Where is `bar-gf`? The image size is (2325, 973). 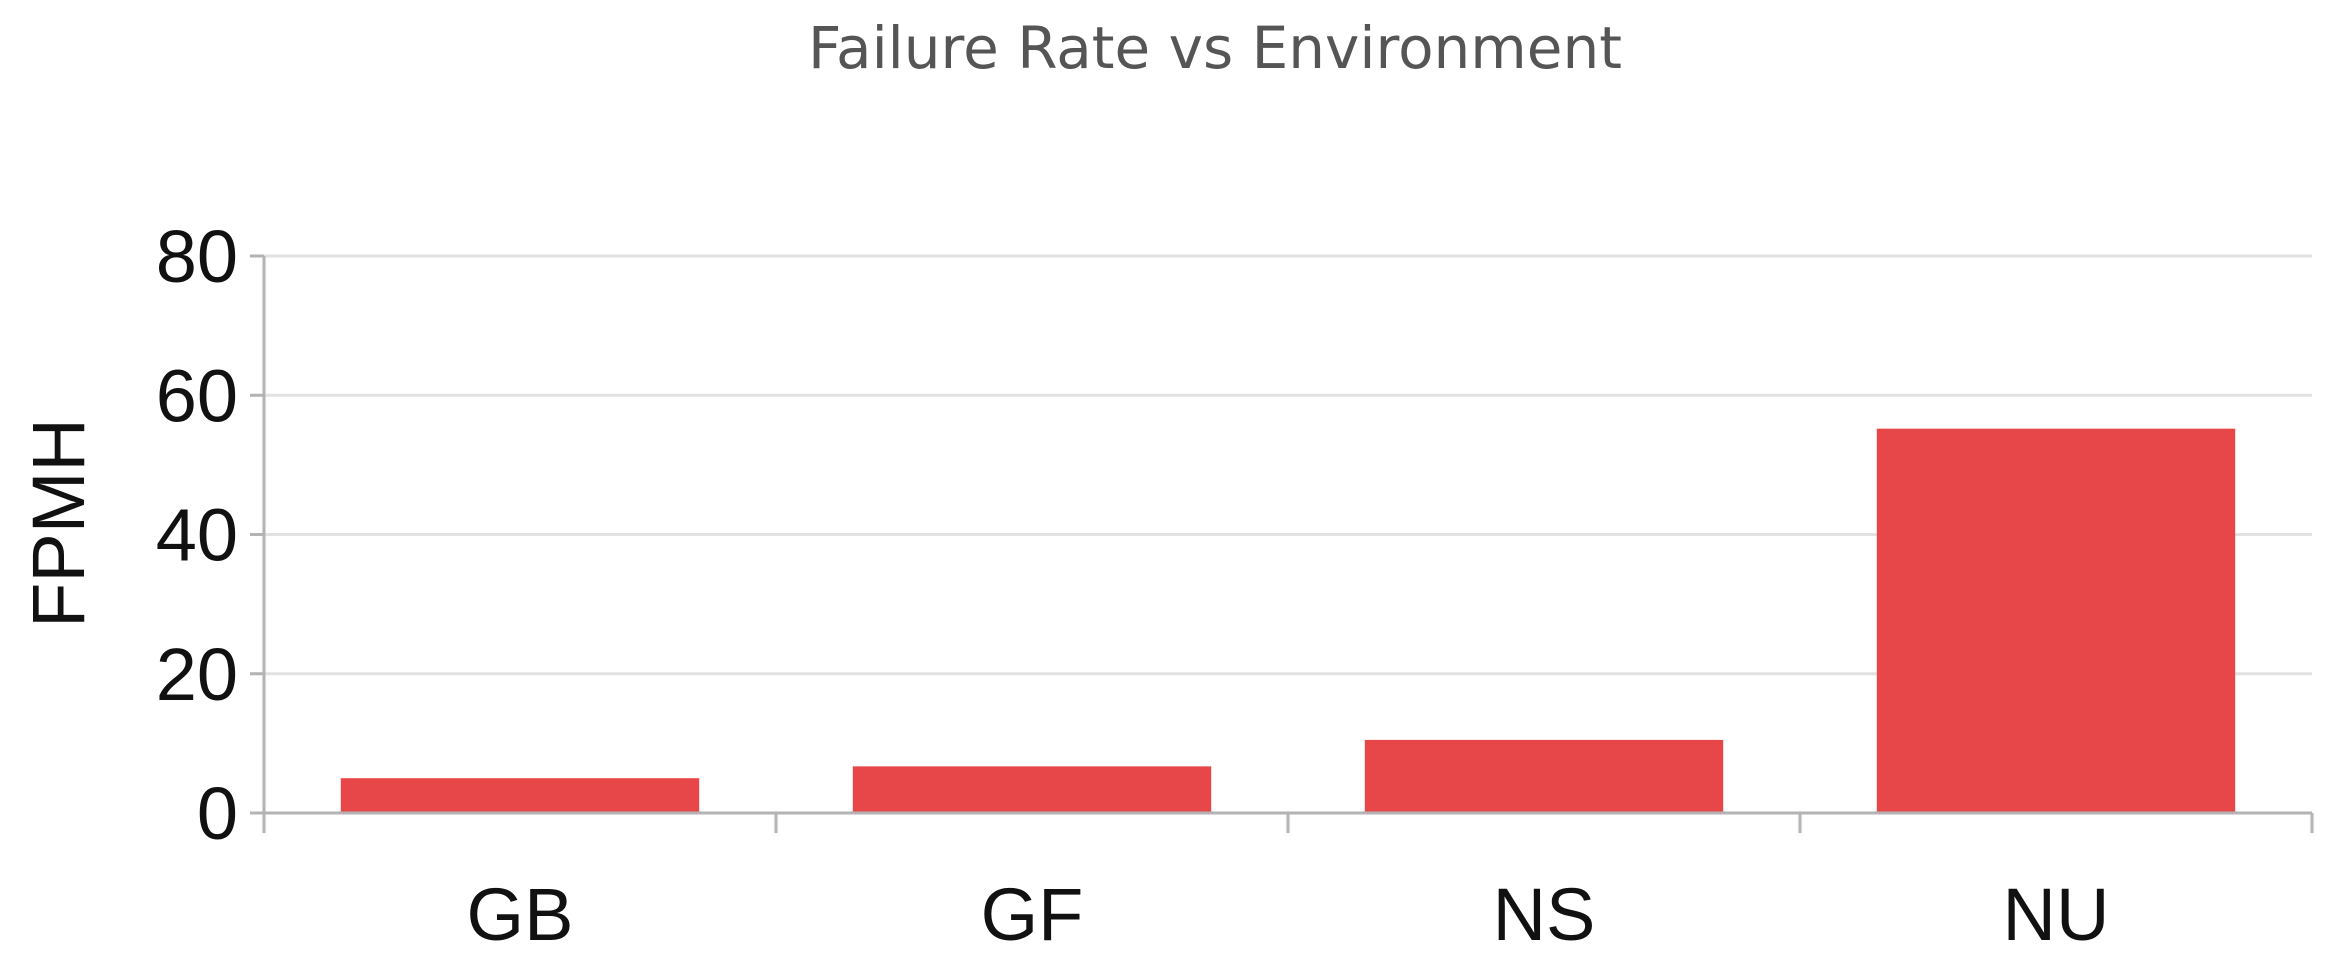 bar-gf is located at coordinates (1032, 789).